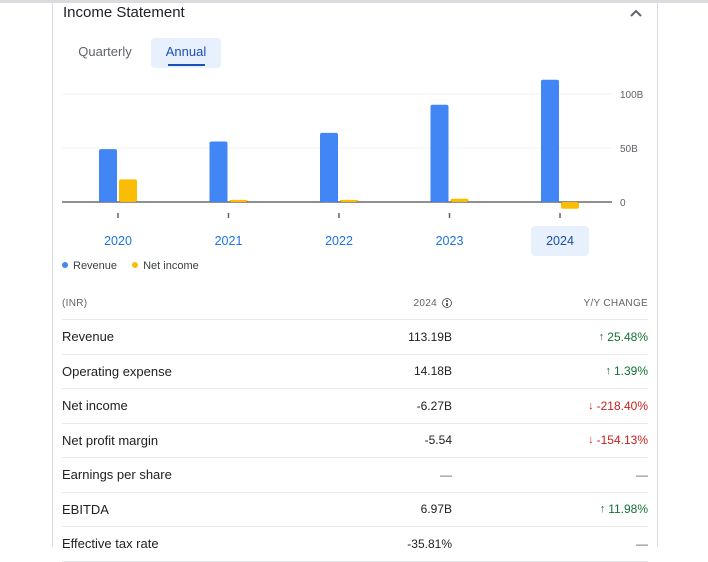 The width and height of the screenshot is (708, 562). Describe the element at coordinates (355, 510) in the screenshot. I see `table-row: EBITDA 6.97B ↑ 11.98%` at that location.